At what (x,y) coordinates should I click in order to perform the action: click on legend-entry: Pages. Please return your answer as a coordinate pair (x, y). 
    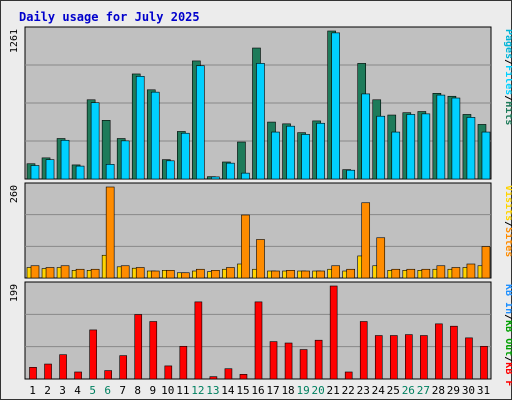
    Looking at the image, I should click on (507, 44).